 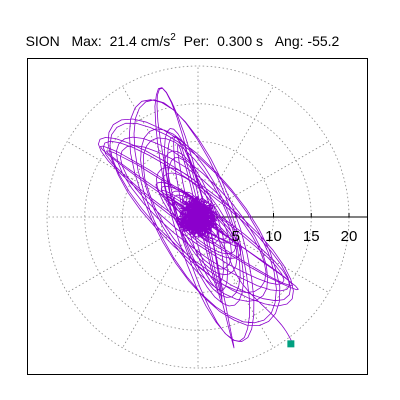 I want to click on radial-tick-label: 5, so click(x=236, y=236).